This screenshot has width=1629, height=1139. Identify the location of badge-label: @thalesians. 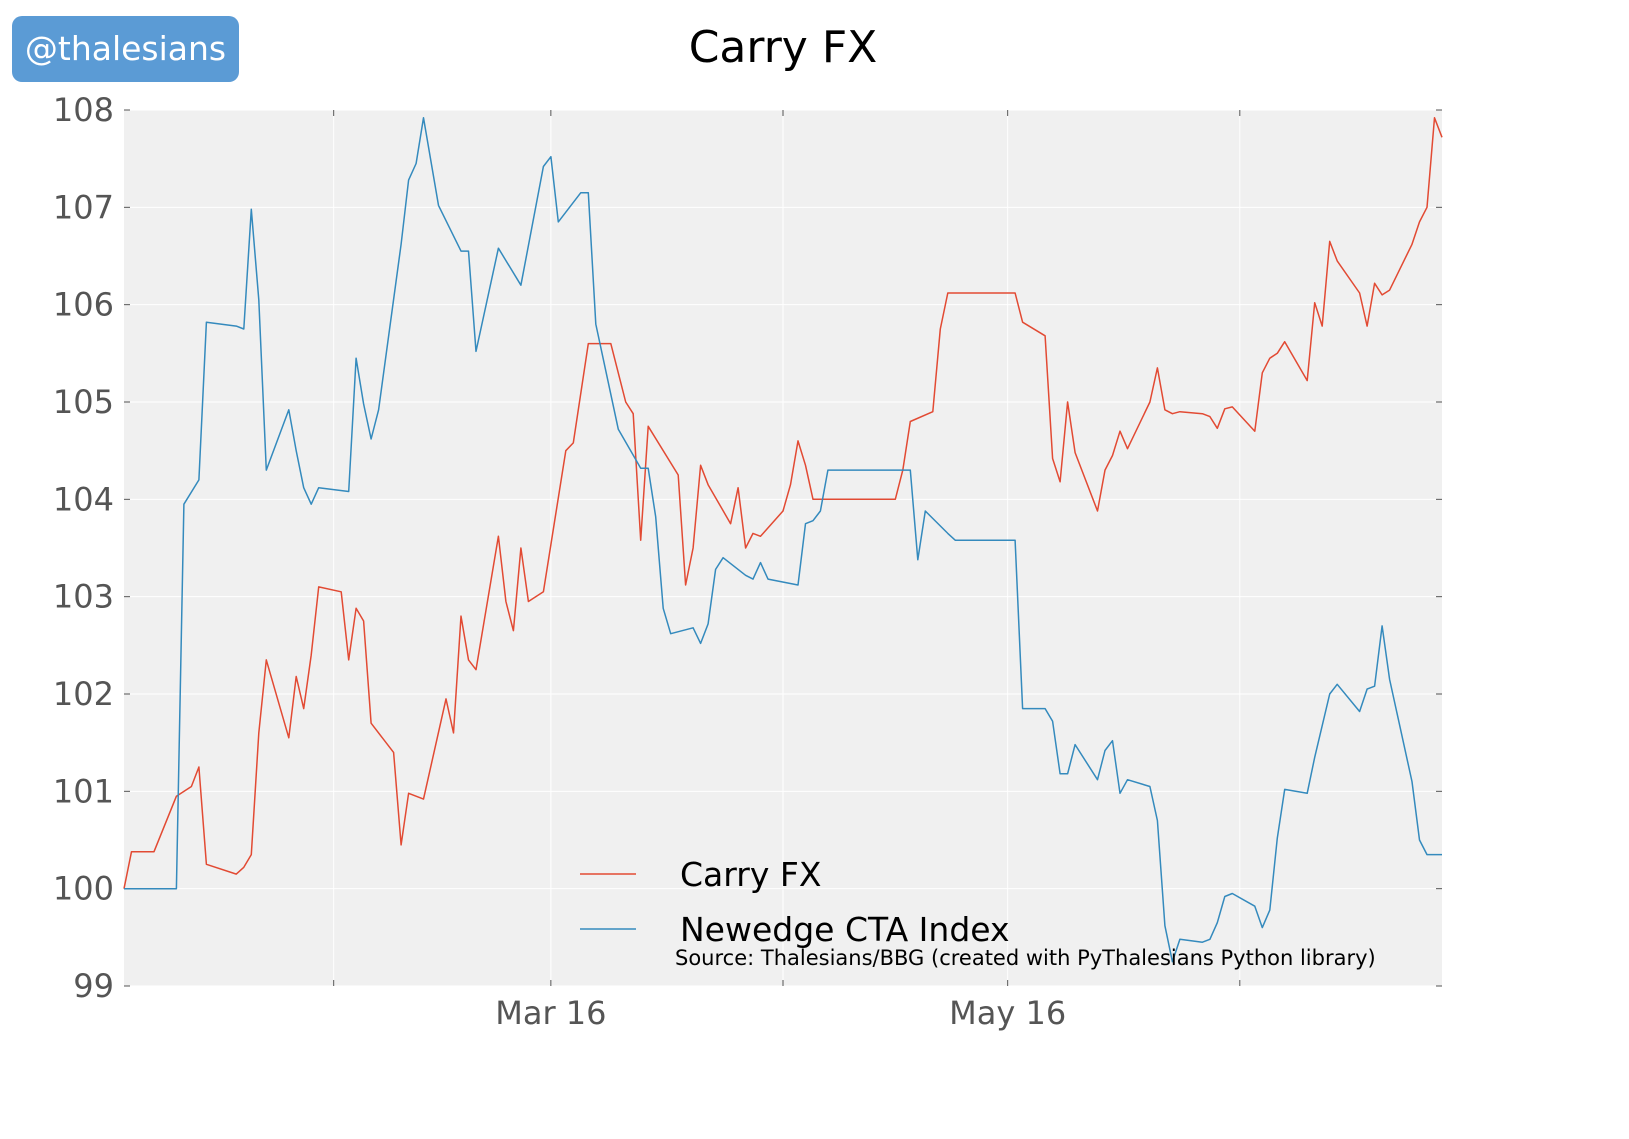
(125, 48).